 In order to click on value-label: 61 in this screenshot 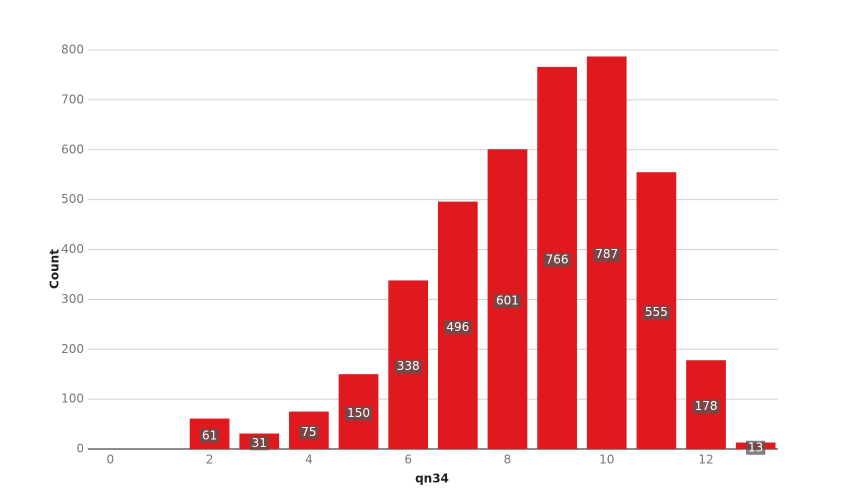, I will do `click(209, 435)`.